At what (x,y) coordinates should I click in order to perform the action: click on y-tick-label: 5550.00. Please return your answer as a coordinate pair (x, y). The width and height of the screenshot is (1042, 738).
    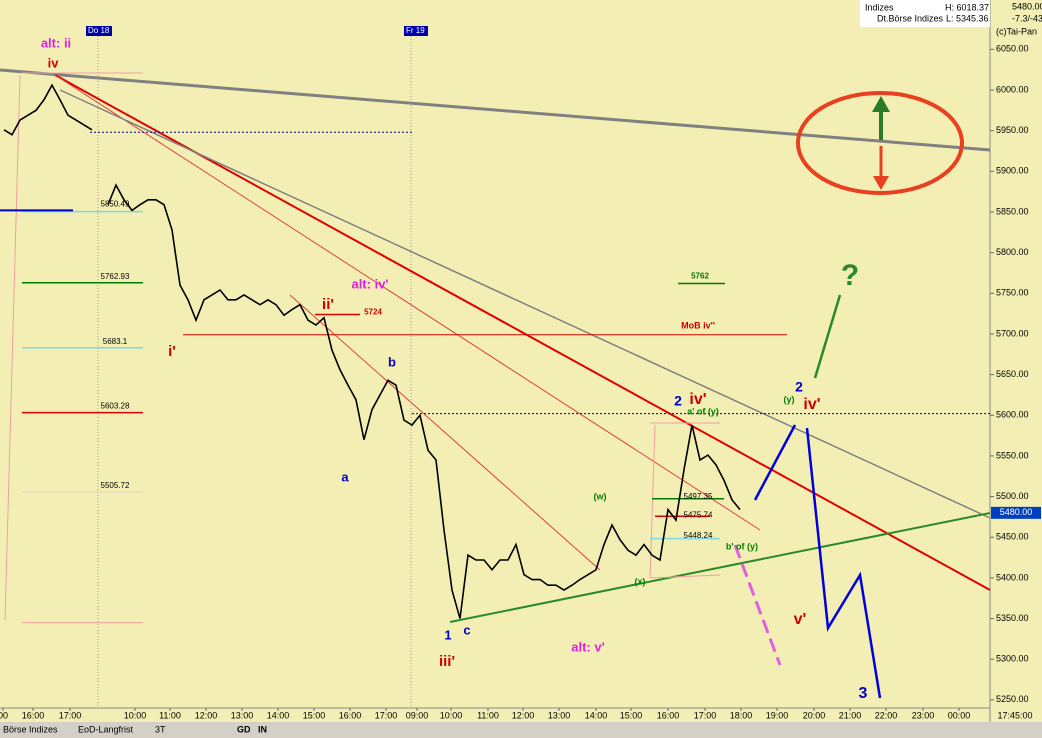
    Looking at the image, I should click on (1012, 455).